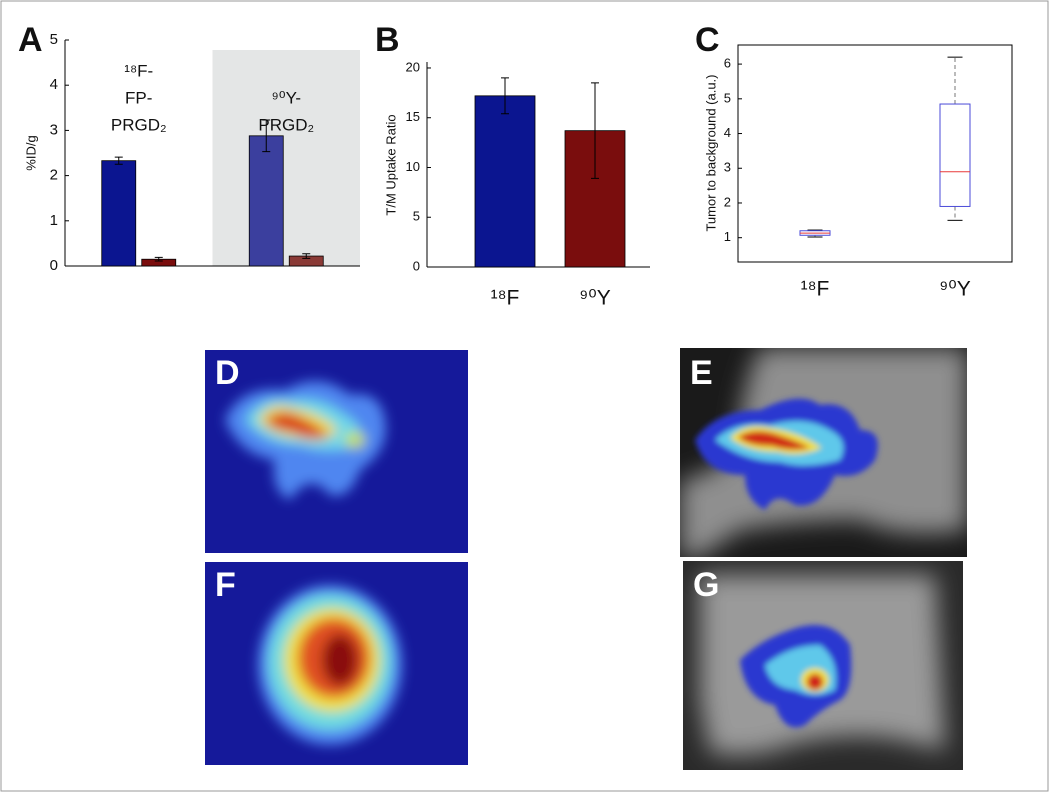 This screenshot has width=1050, height=793. Describe the element at coordinates (387, 40) in the screenshot. I see `panel-letter: B` at that location.